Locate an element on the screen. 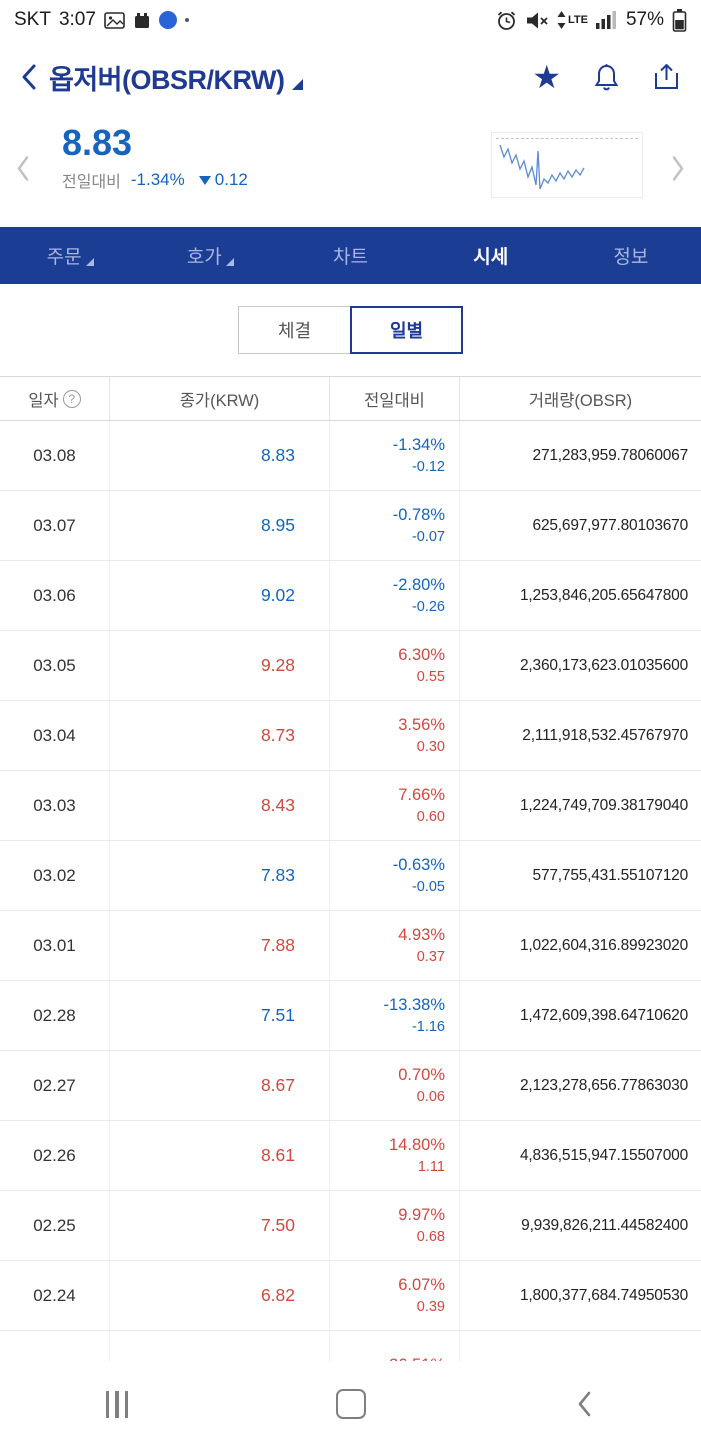  cell-volume: 2,111,918,532.45767970 is located at coordinates (605, 735).